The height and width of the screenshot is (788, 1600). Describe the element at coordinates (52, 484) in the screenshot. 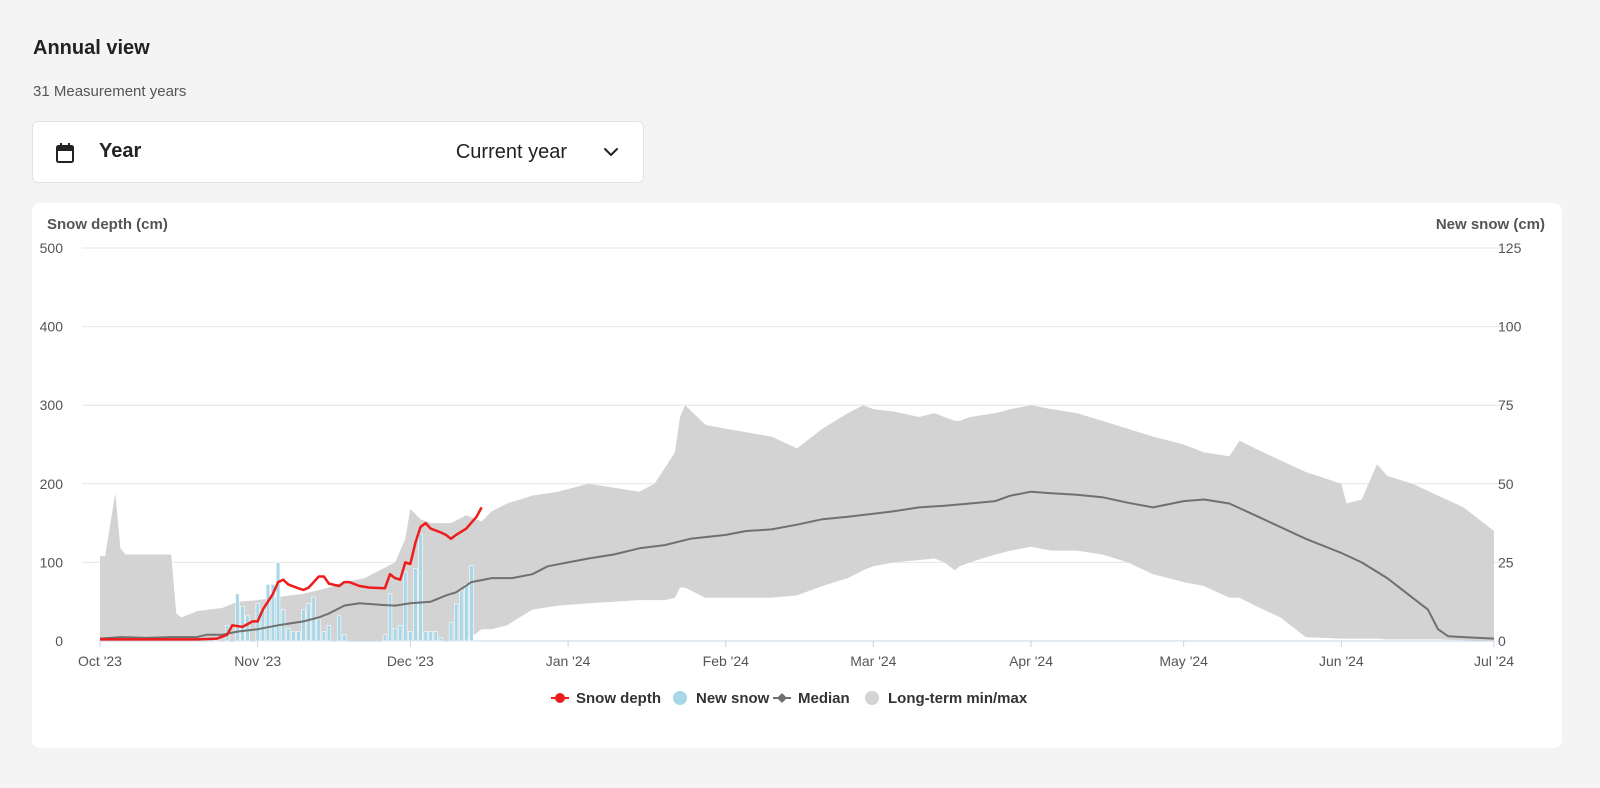

I see `y-tick-label: 200` at that location.